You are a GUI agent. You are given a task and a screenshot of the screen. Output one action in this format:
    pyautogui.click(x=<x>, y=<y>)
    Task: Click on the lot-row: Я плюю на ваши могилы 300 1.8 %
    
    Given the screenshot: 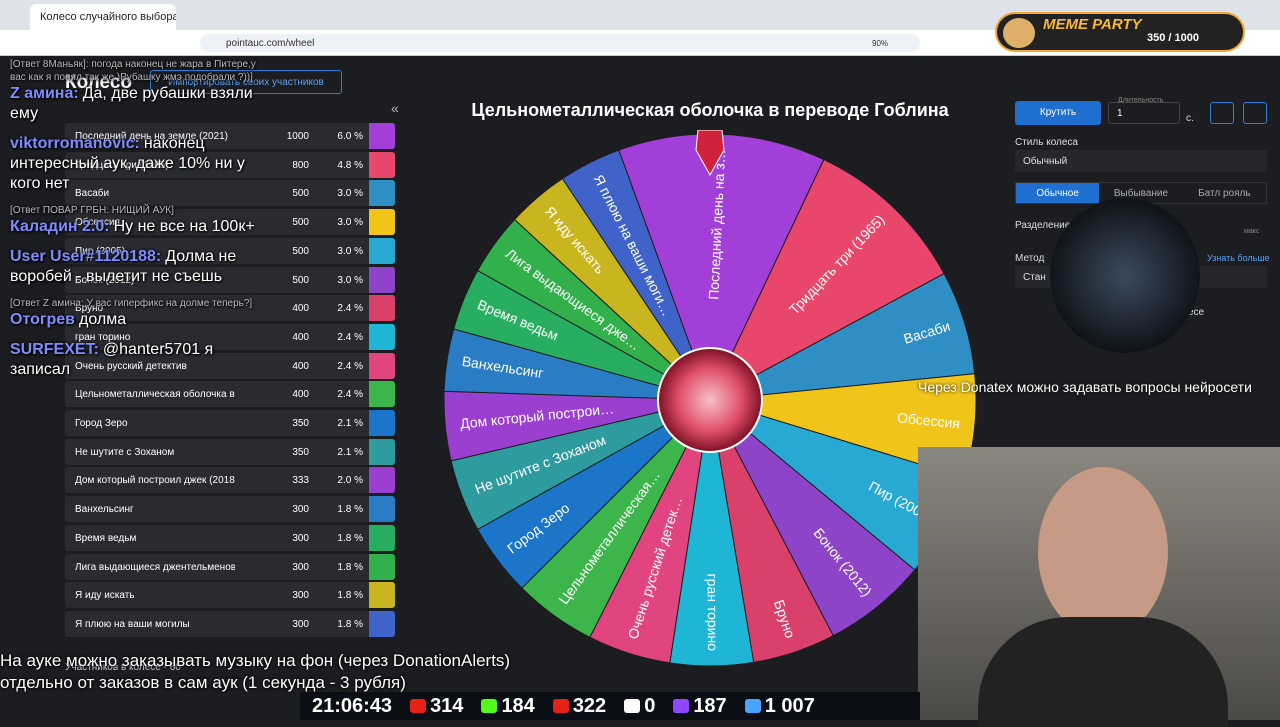 What is the action you would take?
    pyautogui.click(x=230, y=623)
    